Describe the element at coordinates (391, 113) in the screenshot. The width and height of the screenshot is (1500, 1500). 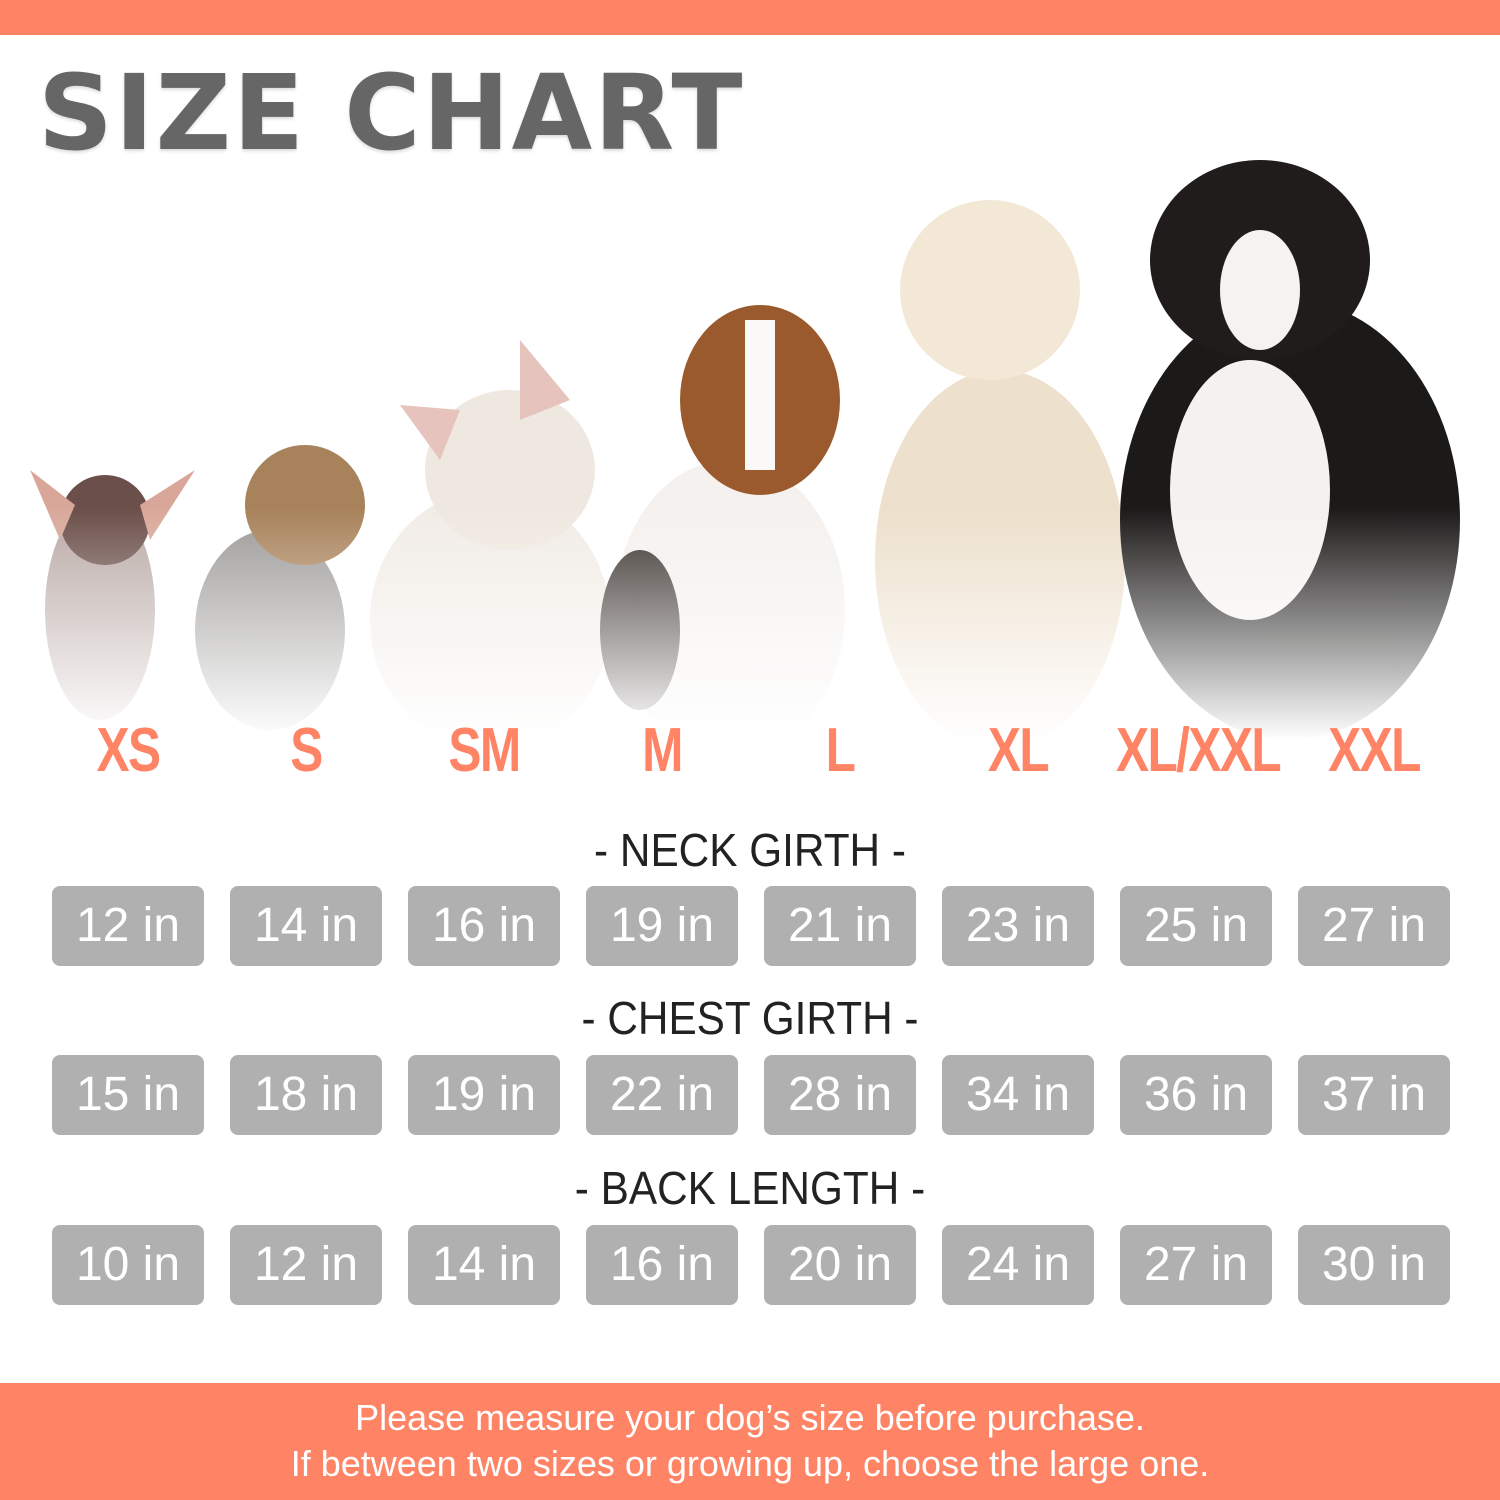
I see `page-title: SIZE CHART` at that location.